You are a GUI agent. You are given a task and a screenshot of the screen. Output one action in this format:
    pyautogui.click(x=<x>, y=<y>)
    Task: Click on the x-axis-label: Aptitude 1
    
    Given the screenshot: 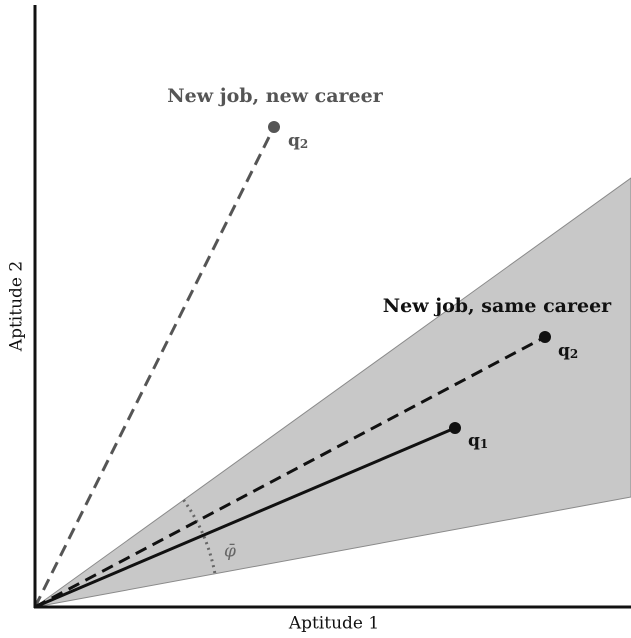 What is the action you would take?
    pyautogui.click(x=333, y=624)
    